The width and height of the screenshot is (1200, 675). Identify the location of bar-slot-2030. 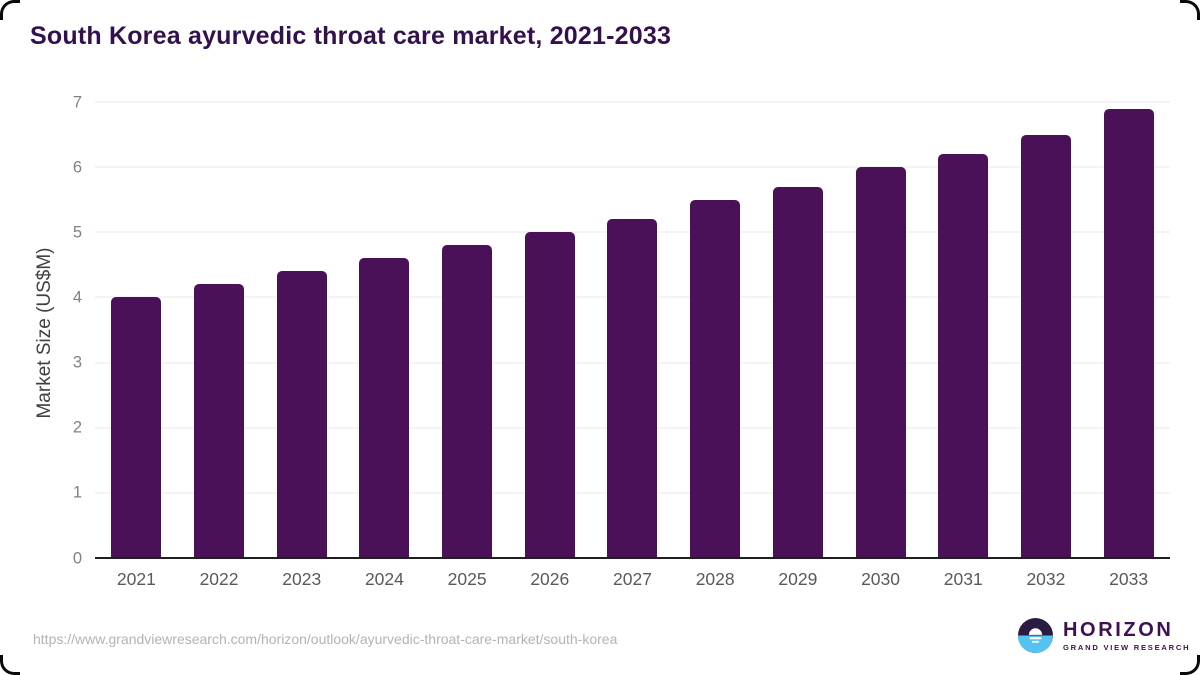
(880, 330).